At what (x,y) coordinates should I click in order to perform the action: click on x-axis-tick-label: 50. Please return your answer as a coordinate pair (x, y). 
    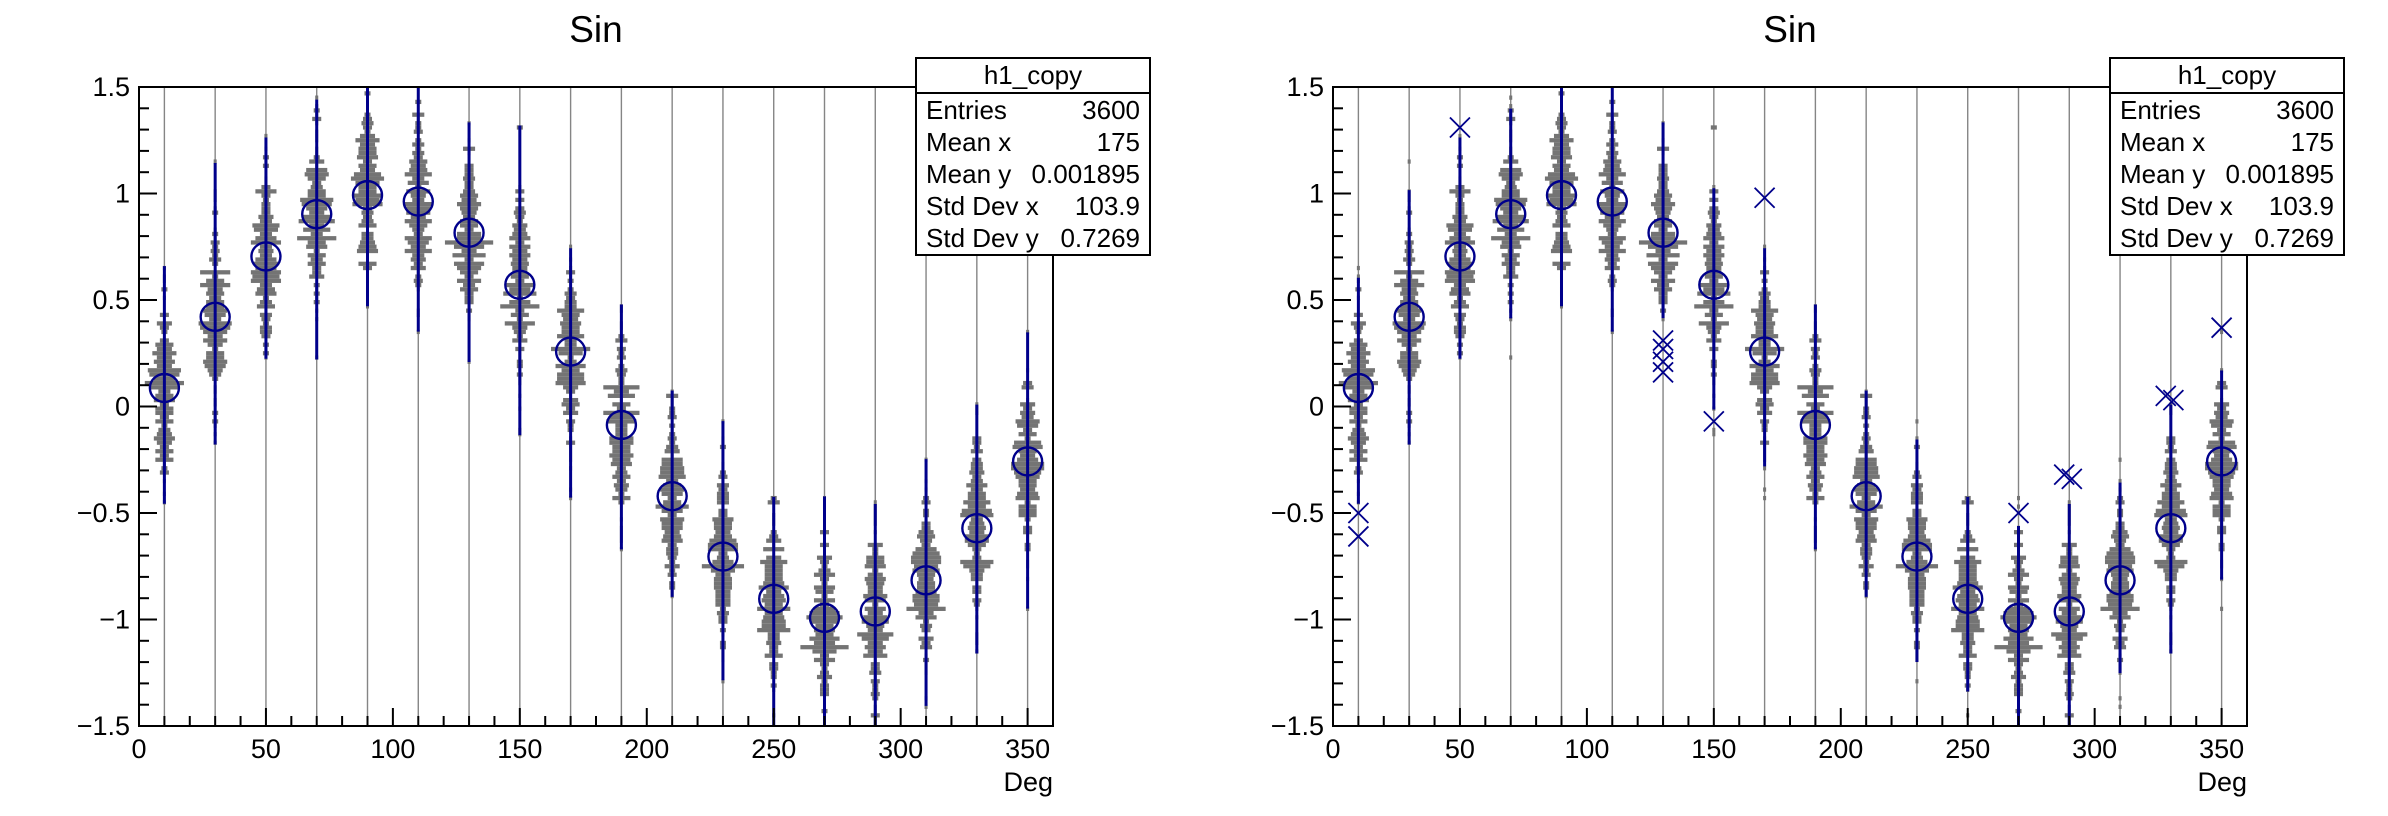
    Looking at the image, I should click on (266, 749).